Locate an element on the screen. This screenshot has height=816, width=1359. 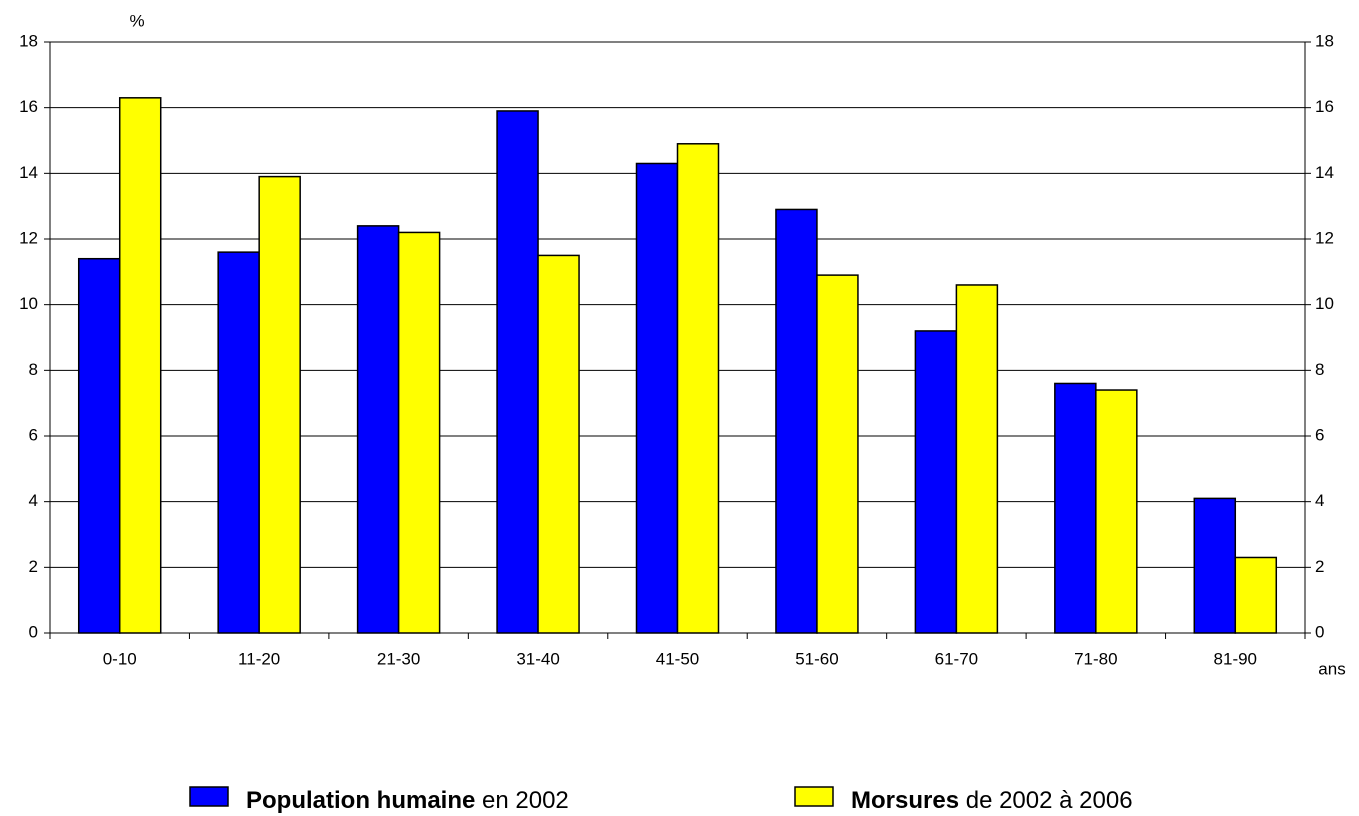
x-tick-label: 71-80 is located at coordinates (1095, 658).